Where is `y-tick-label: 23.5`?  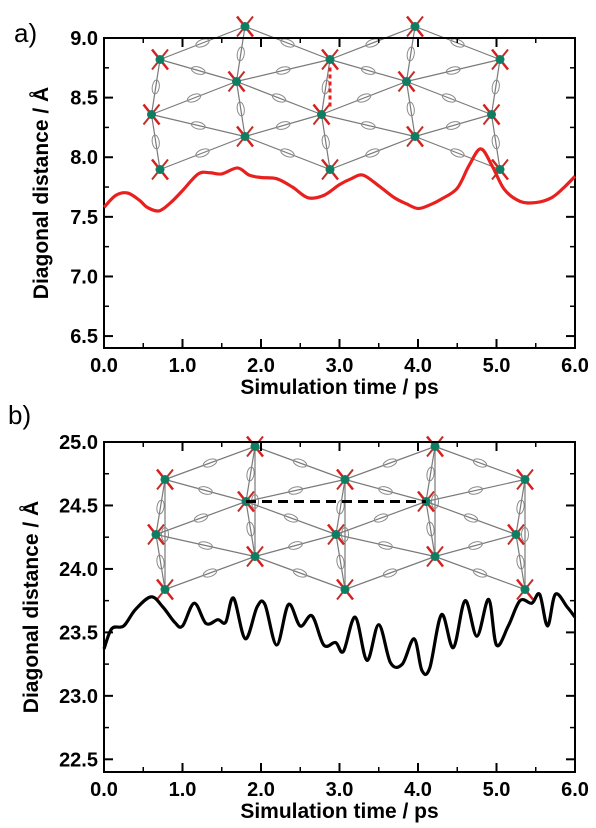
y-tick-label: 23.5 is located at coordinates (78, 633).